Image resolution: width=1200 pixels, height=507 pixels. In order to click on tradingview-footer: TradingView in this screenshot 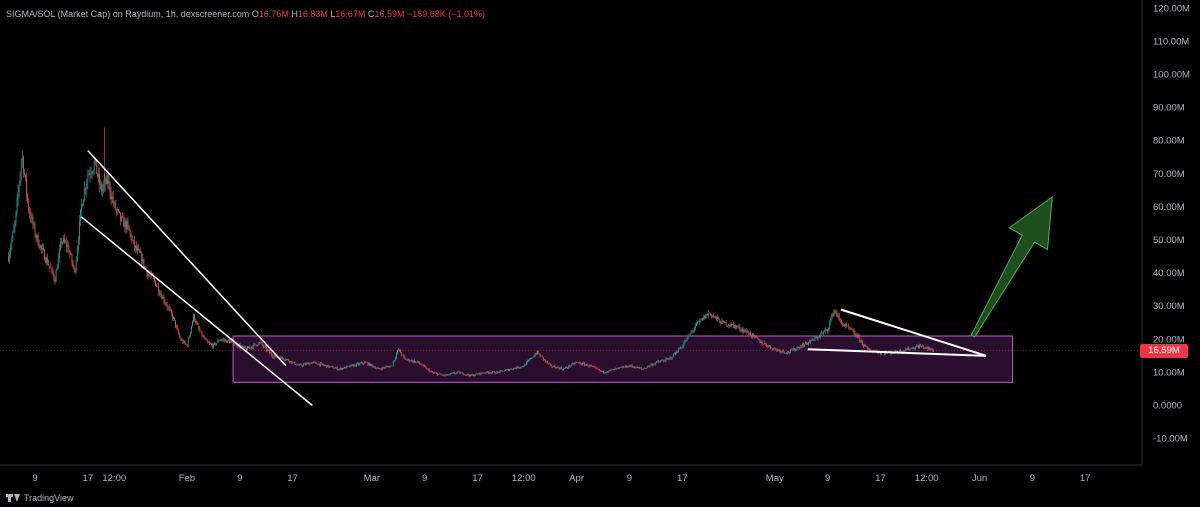, I will do `click(40, 498)`.